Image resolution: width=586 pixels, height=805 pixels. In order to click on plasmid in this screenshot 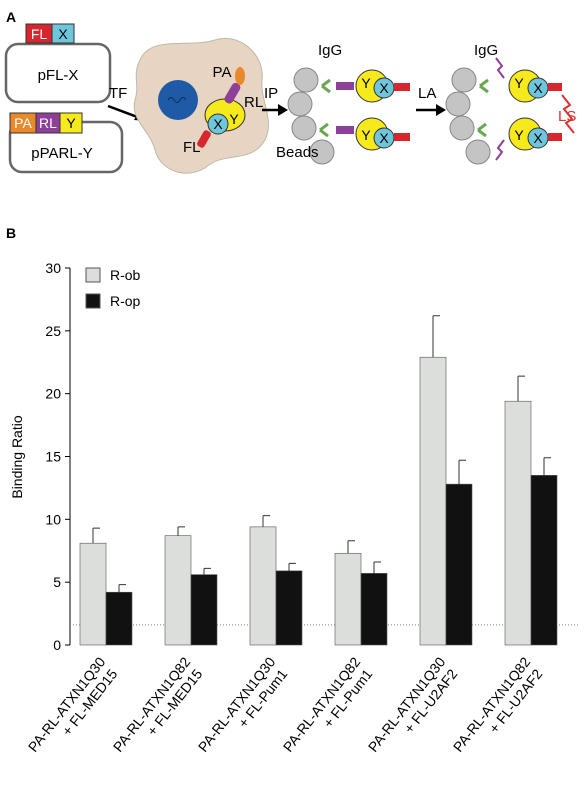, I will do `click(58, 73)`.